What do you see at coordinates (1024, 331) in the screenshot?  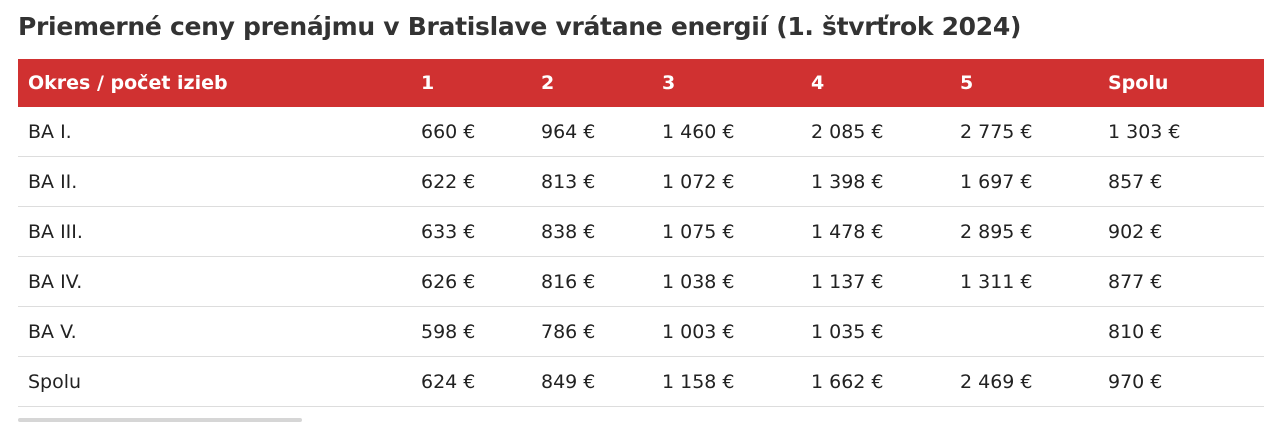 I see `cell` at bounding box center [1024, 331].